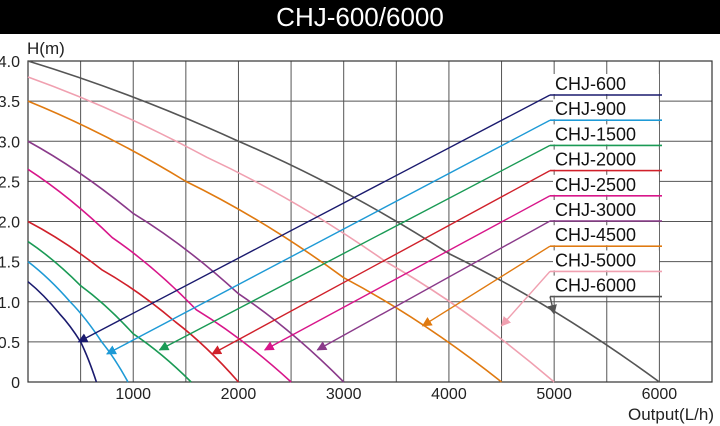 The height and width of the screenshot is (426, 720). I want to click on y-tick-label: 2.0, so click(10, 223).